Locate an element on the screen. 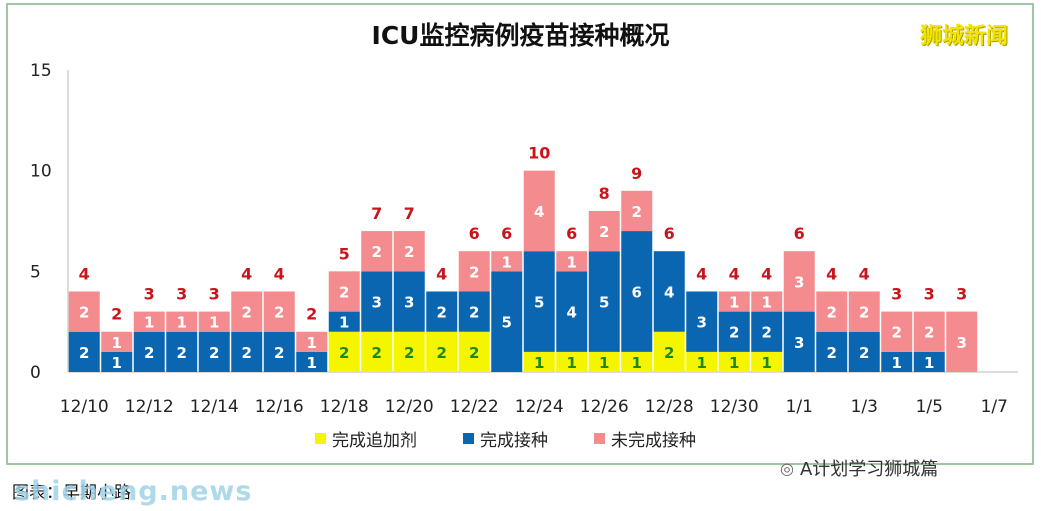 The image size is (1041, 511). y-tick-label: 15 is located at coordinates (41, 71).